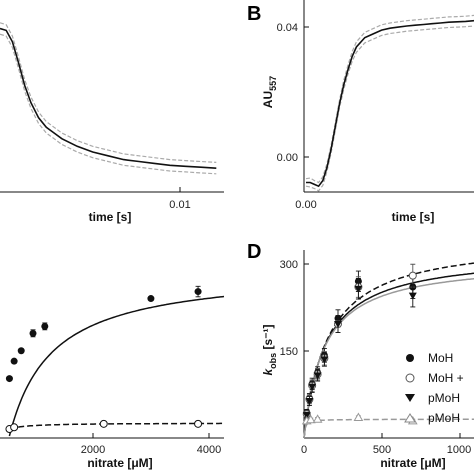 This screenshot has height=474, width=474. What do you see at coordinates (410, 378) in the screenshot?
I see `legend-marker-moh-plus` at bounding box center [410, 378].